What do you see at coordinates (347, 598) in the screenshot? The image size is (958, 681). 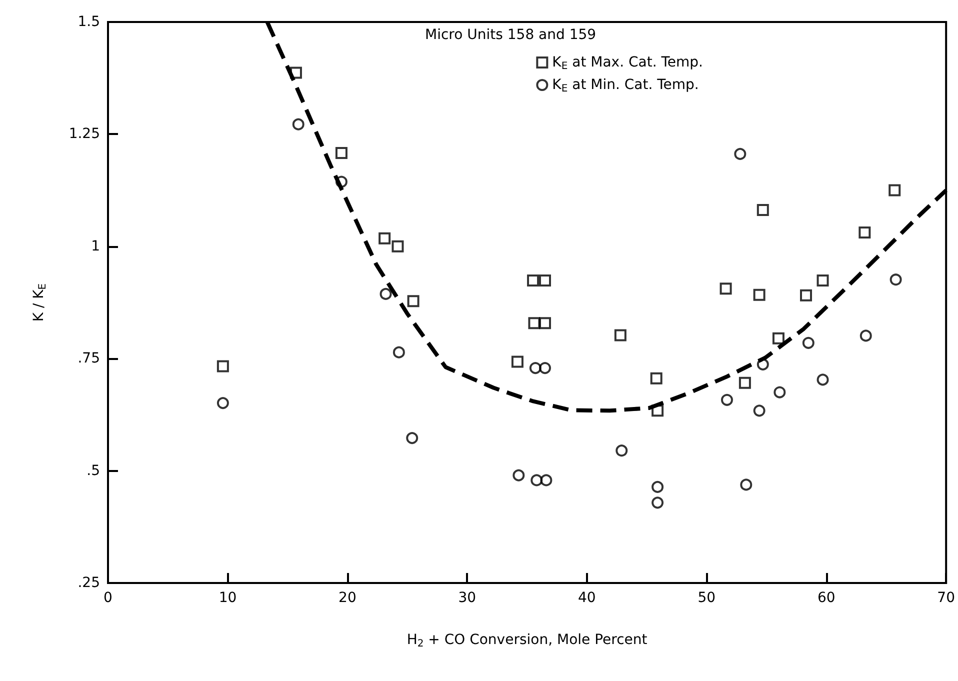 I see `x-tick-label: 20` at bounding box center [347, 598].